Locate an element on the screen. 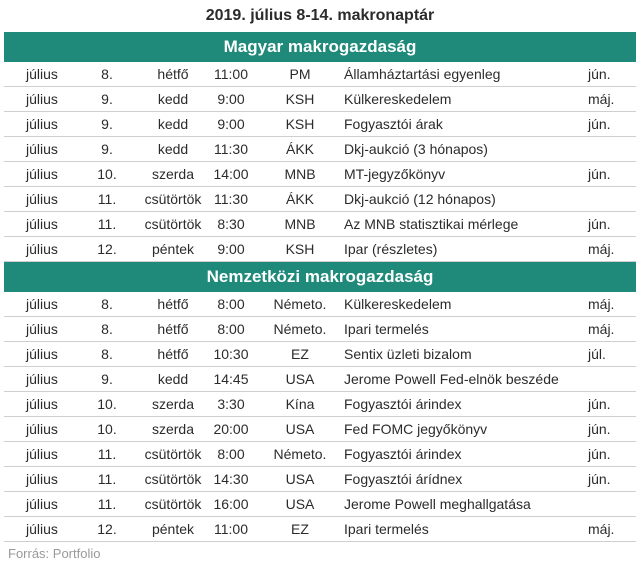  time-cell: 11:00 is located at coordinates (231, 74).